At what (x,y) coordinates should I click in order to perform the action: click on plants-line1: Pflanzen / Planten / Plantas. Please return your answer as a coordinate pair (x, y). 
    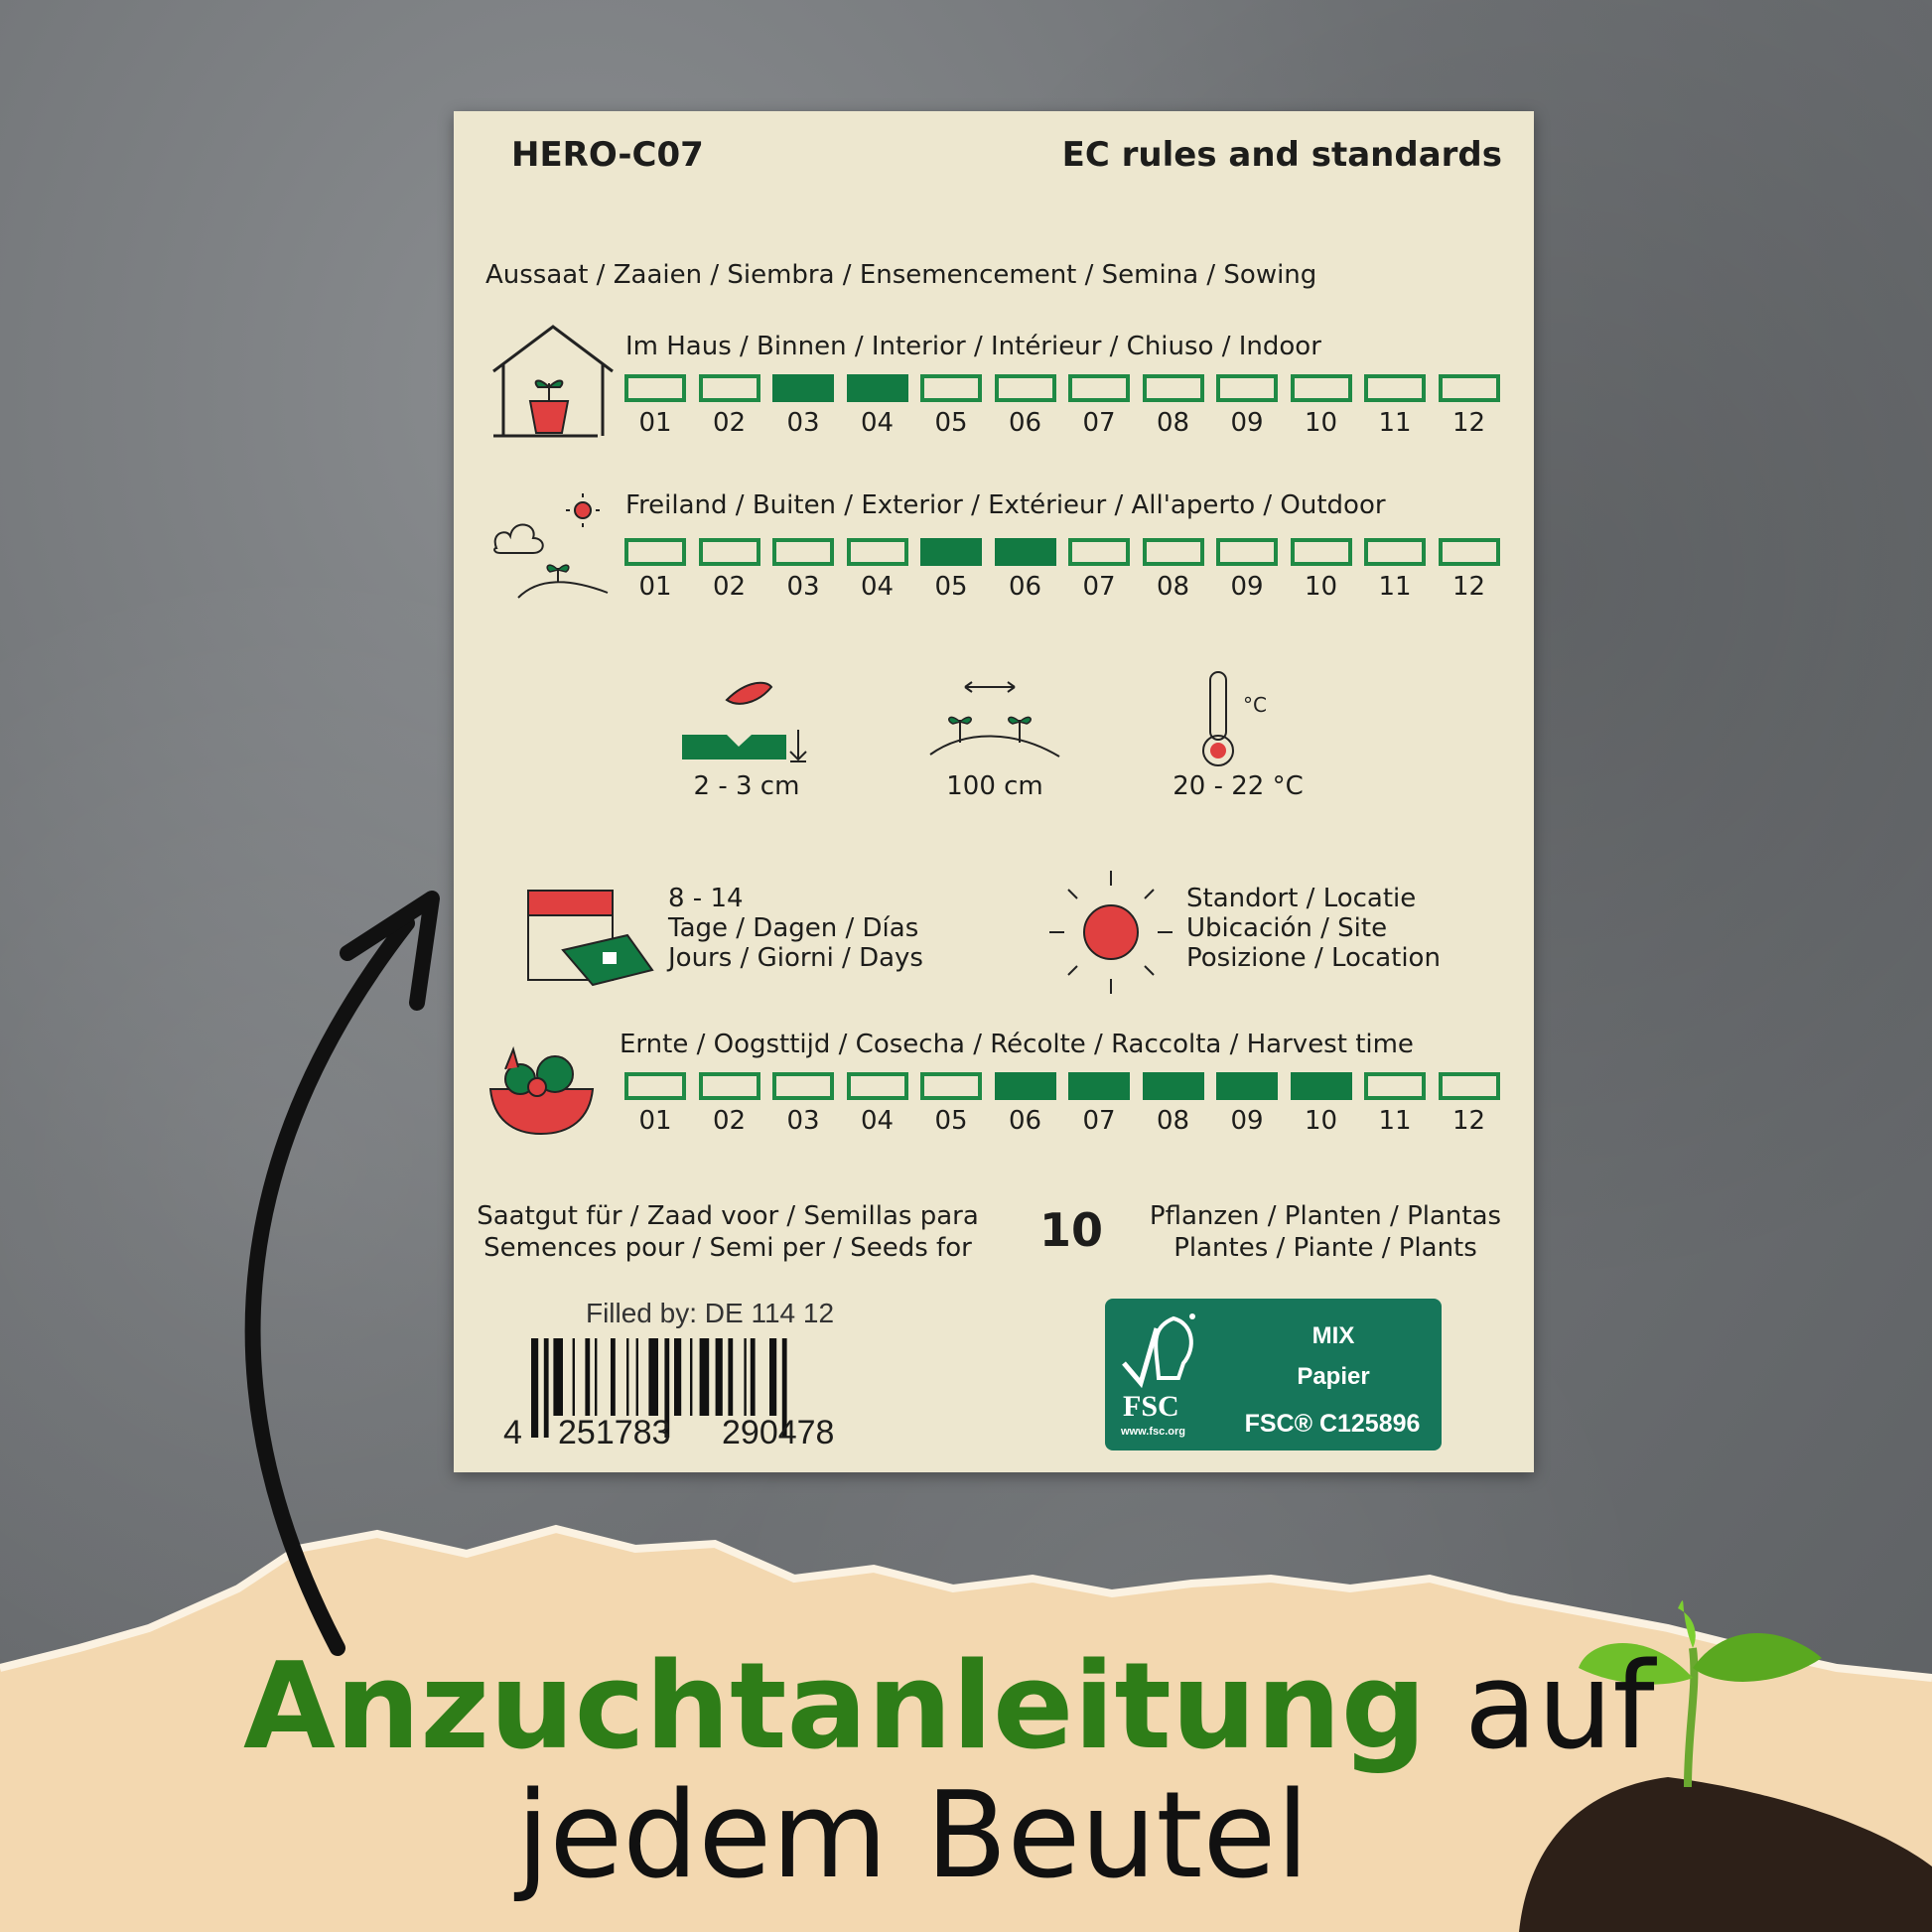
    Looking at the image, I should click on (1326, 1216).